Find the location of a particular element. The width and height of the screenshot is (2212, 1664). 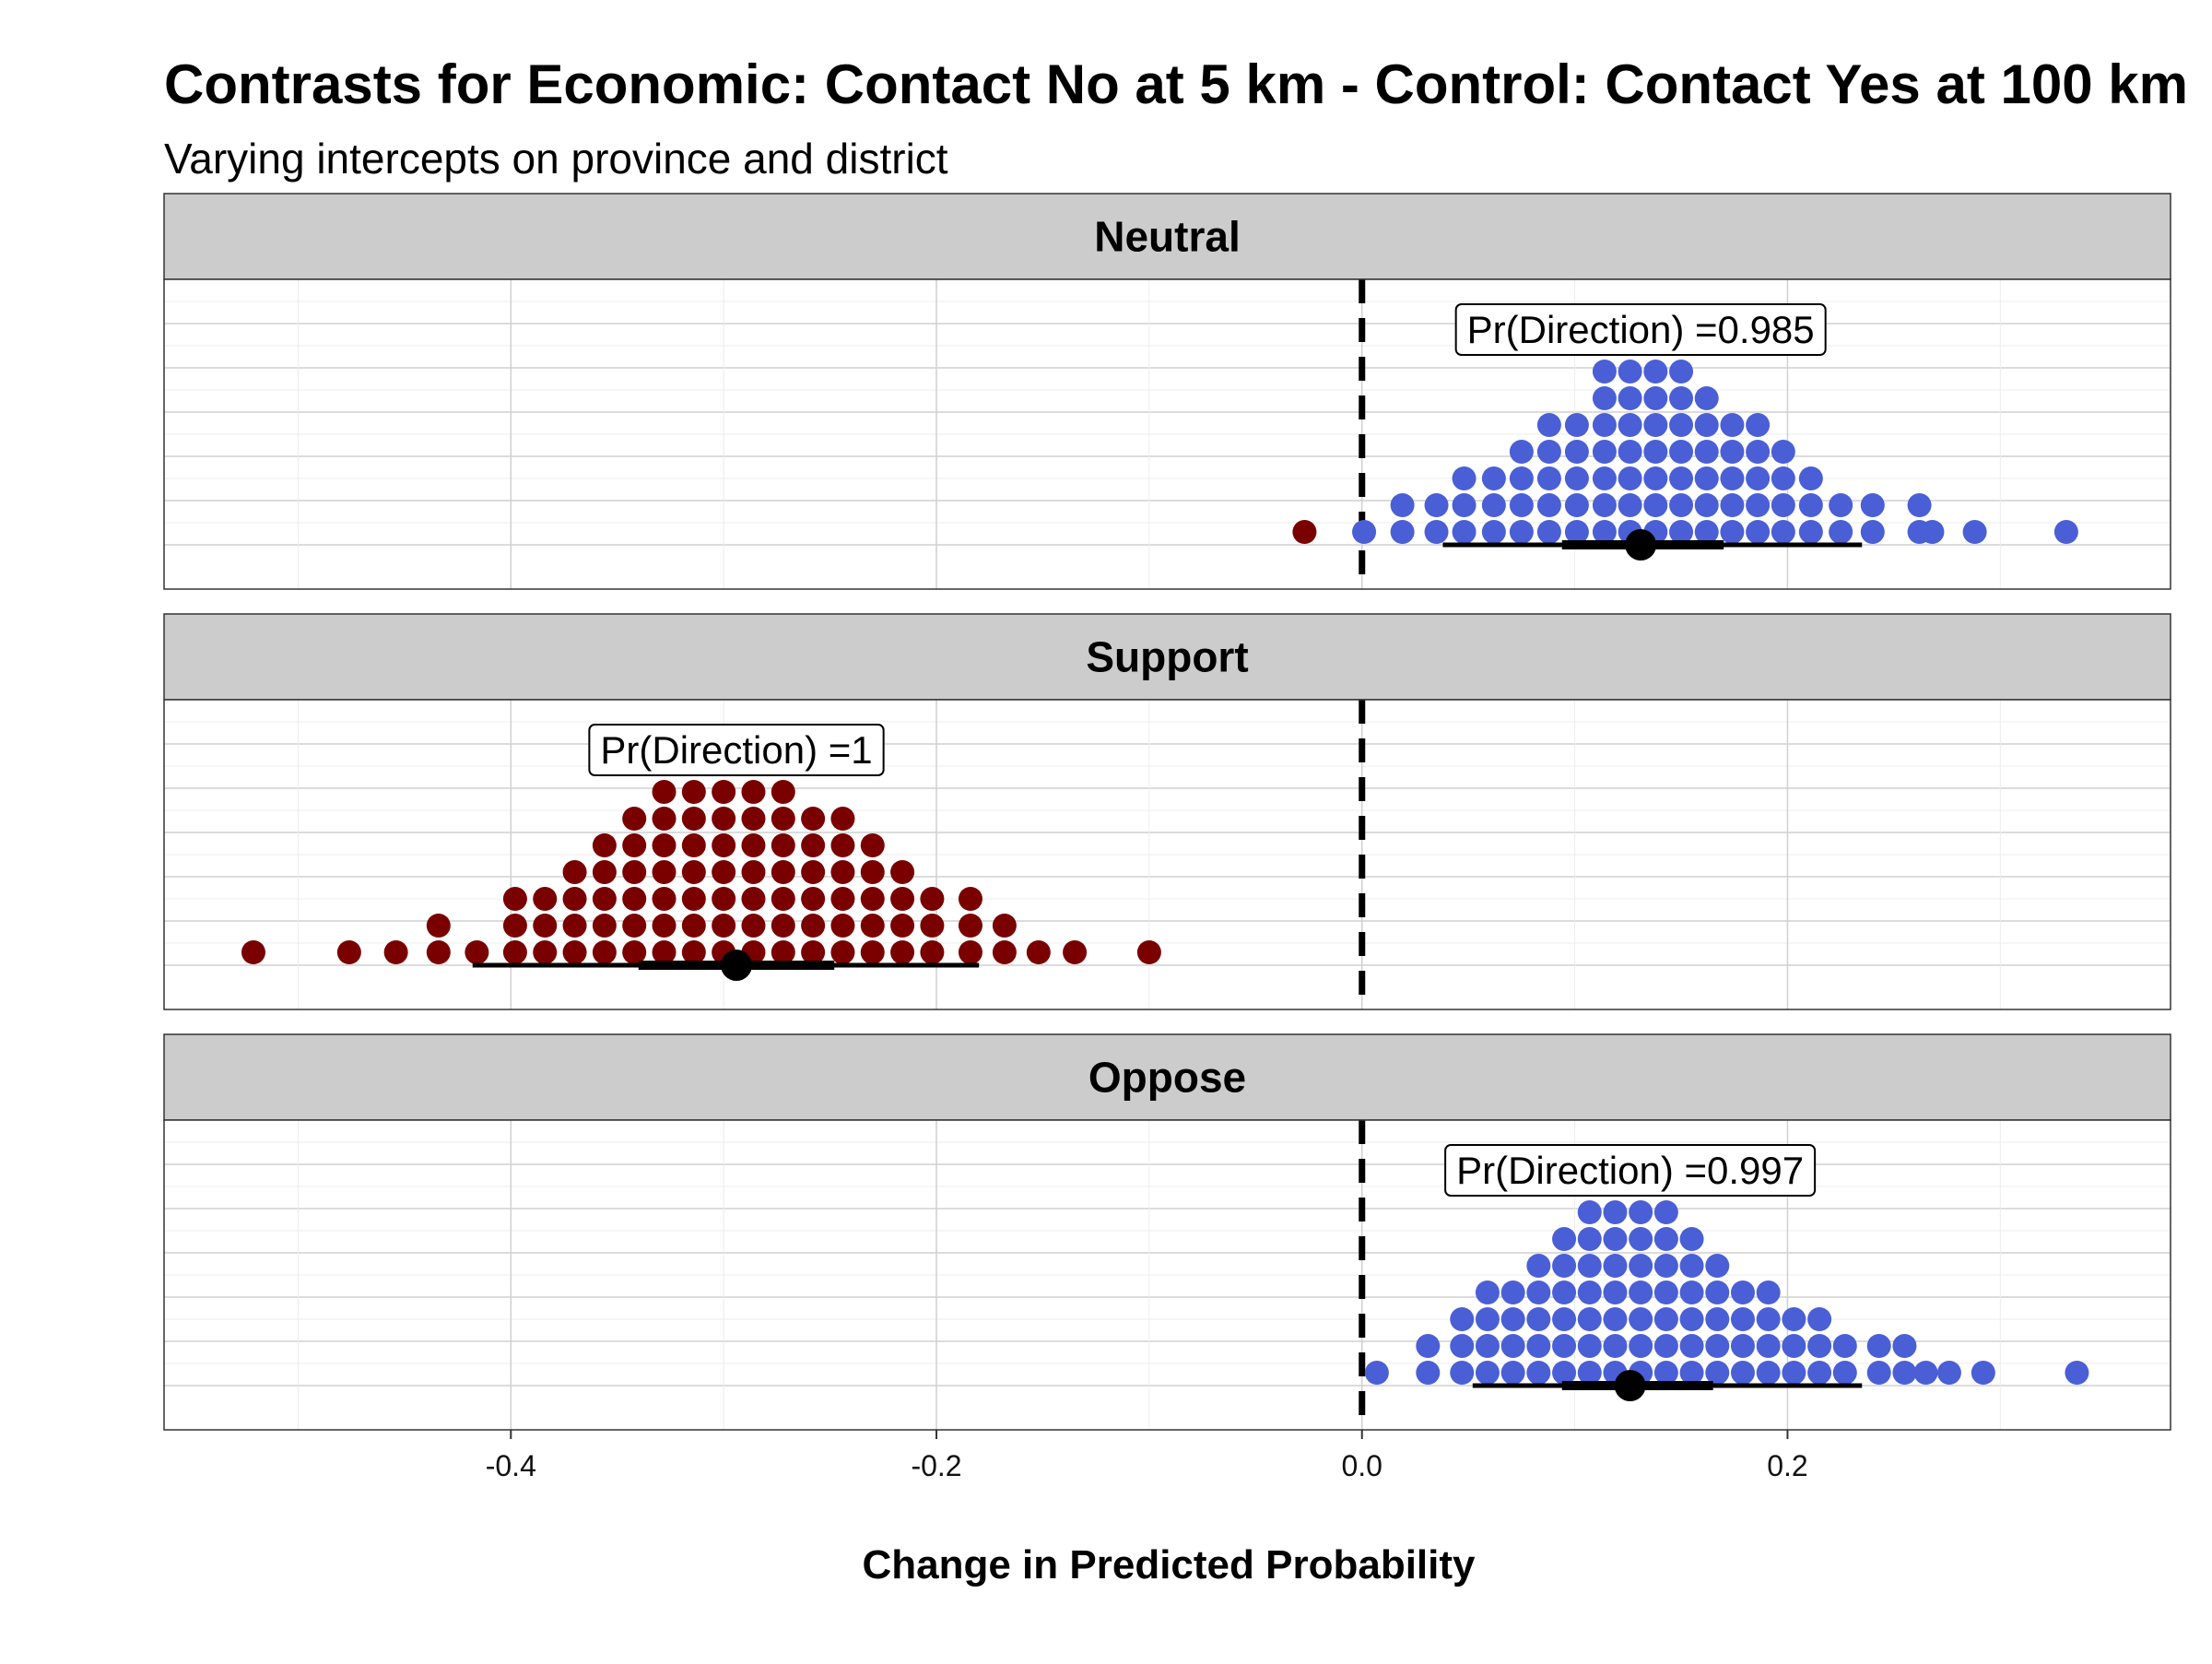

pd-label-text: Pr(Direction) =1 is located at coordinates (736, 750).